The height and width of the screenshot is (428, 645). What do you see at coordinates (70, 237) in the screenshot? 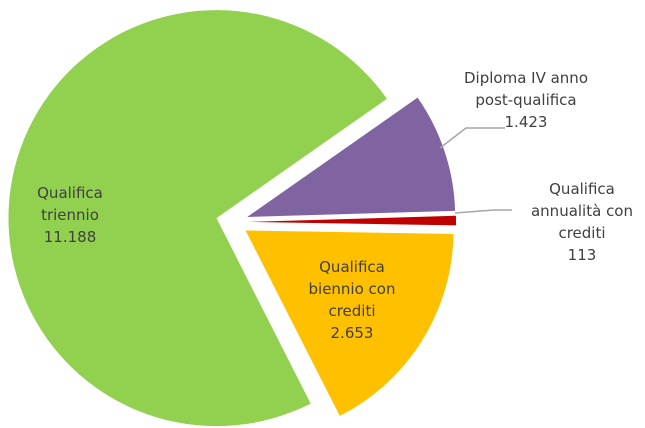
I see `value-label: 11.188` at bounding box center [70, 237].